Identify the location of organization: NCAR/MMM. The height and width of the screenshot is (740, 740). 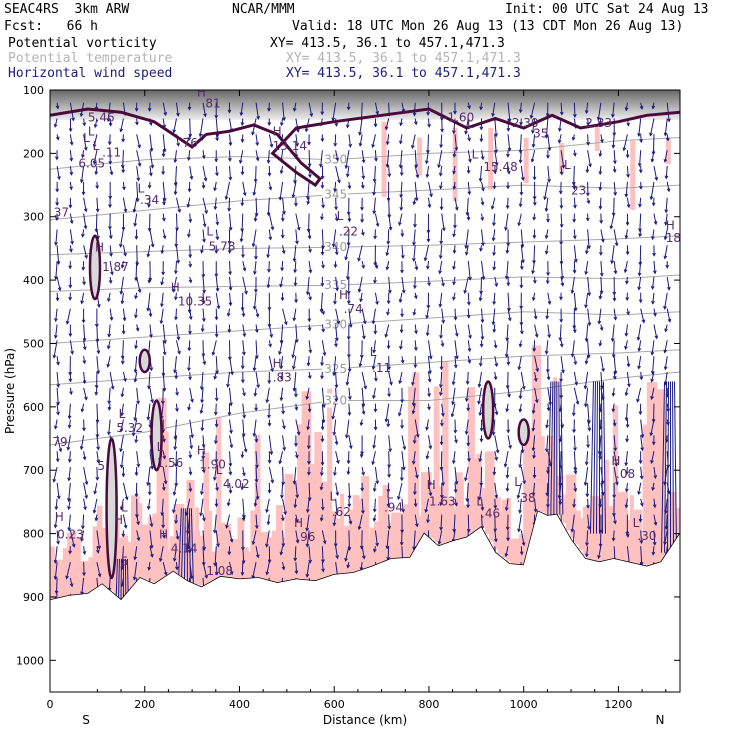
(263, 9).